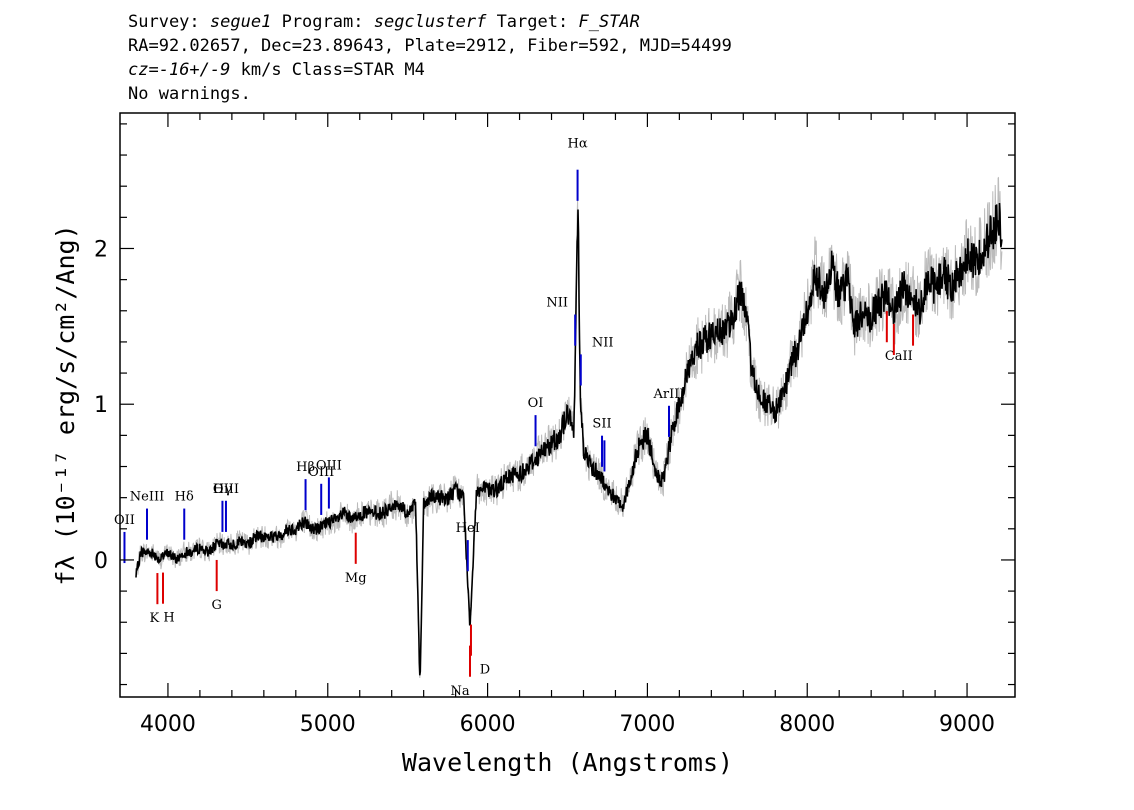 The height and width of the screenshot is (810, 1134). Describe the element at coordinates (668, 394) in the screenshot. I see `line-label-15: ArIII` at that location.